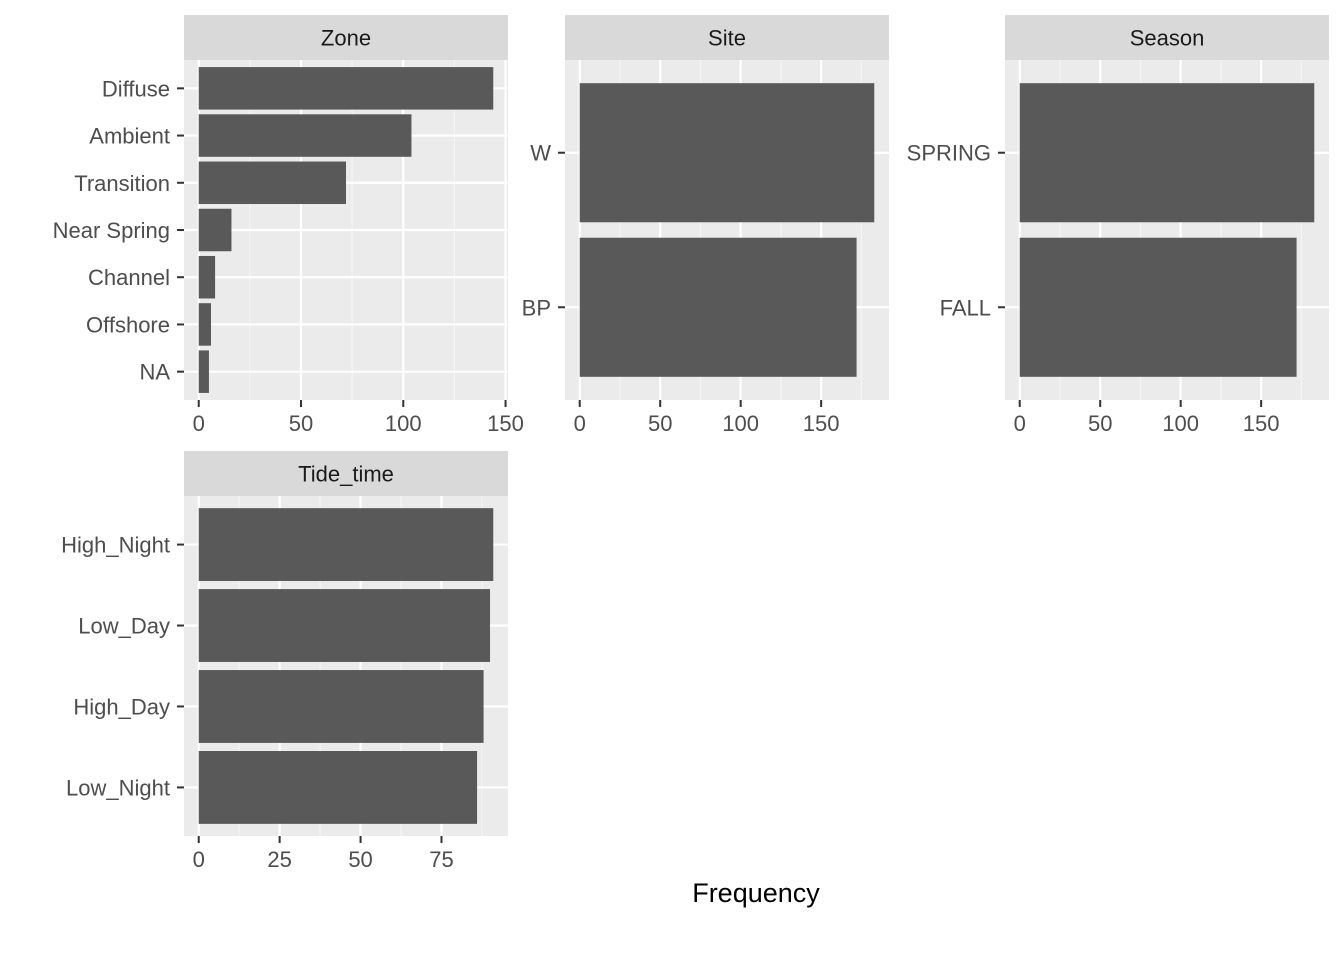  What do you see at coordinates (727, 153) in the screenshot?
I see `bar-site-w` at bounding box center [727, 153].